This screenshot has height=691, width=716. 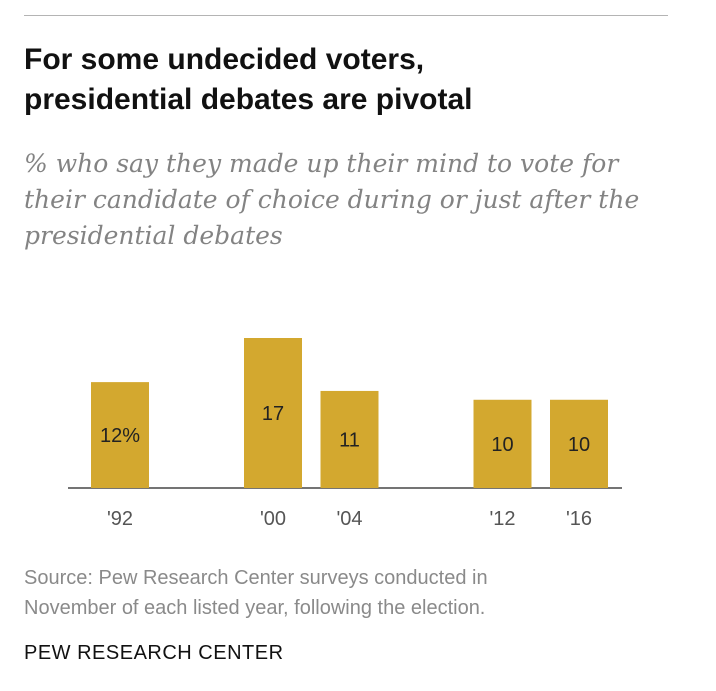 What do you see at coordinates (346, 15) in the screenshot?
I see `top-divider` at bounding box center [346, 15].